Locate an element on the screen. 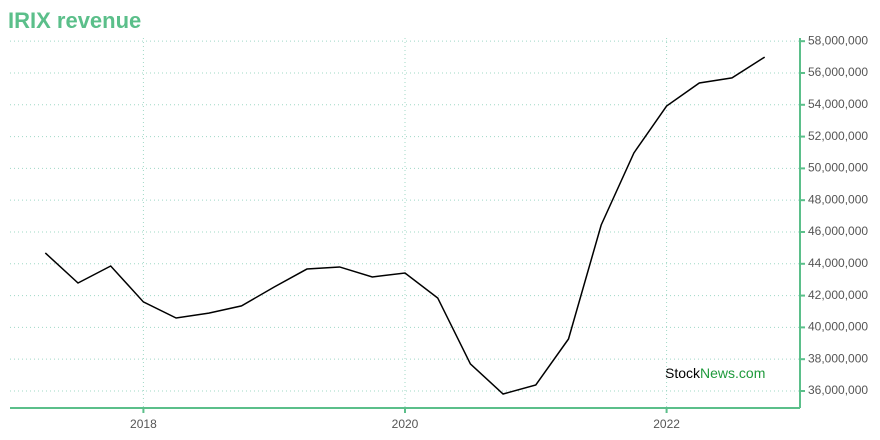  y-tick-label: 58,000,000 is located at coordinates (838, 40).